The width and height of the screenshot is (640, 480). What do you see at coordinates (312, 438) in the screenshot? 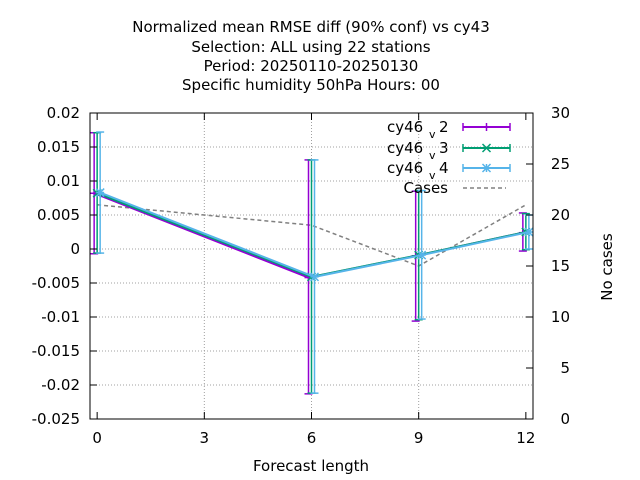
I see `x-tick-label: 6` at bounding box center [312, 438].